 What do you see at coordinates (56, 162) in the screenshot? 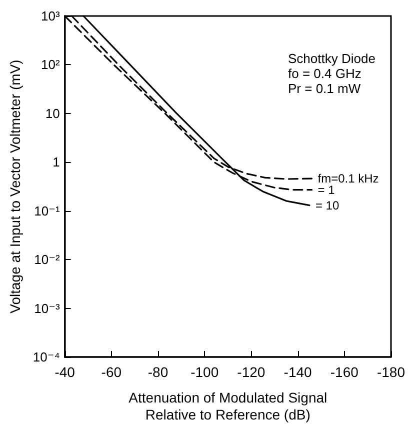
I see `y-tick-label: 1` at bounding box center [56, 162].